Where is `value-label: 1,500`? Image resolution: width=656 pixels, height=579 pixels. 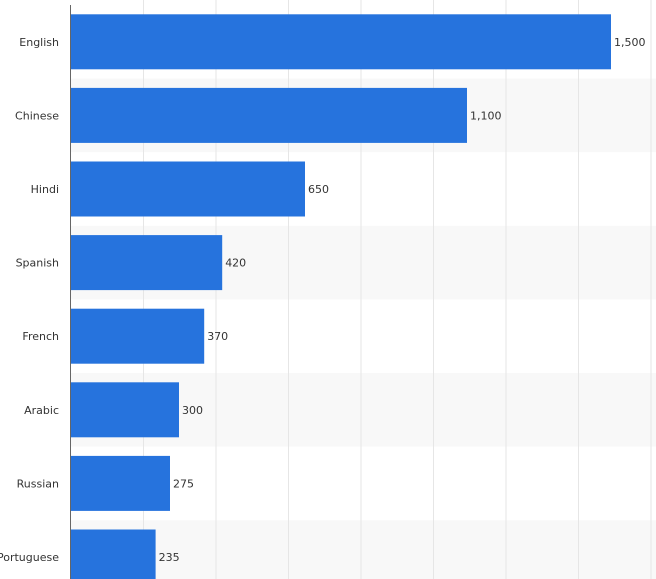 value-label: 1,500 is located at coordinates (630, 42).